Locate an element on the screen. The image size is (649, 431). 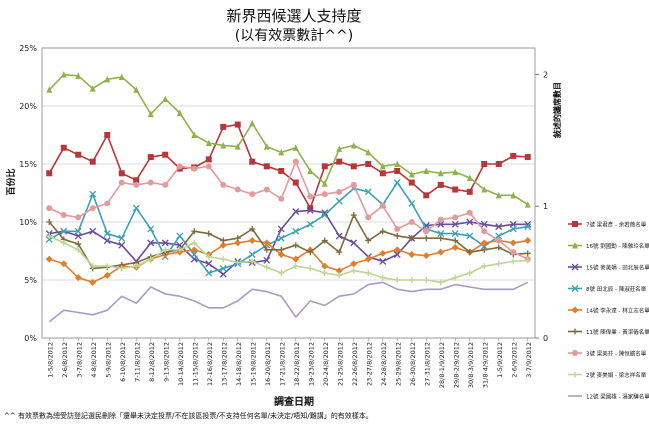
legend-label: 3號 梁美芬 - 陳恒鑌名單 is located at coordinates (616, 354).